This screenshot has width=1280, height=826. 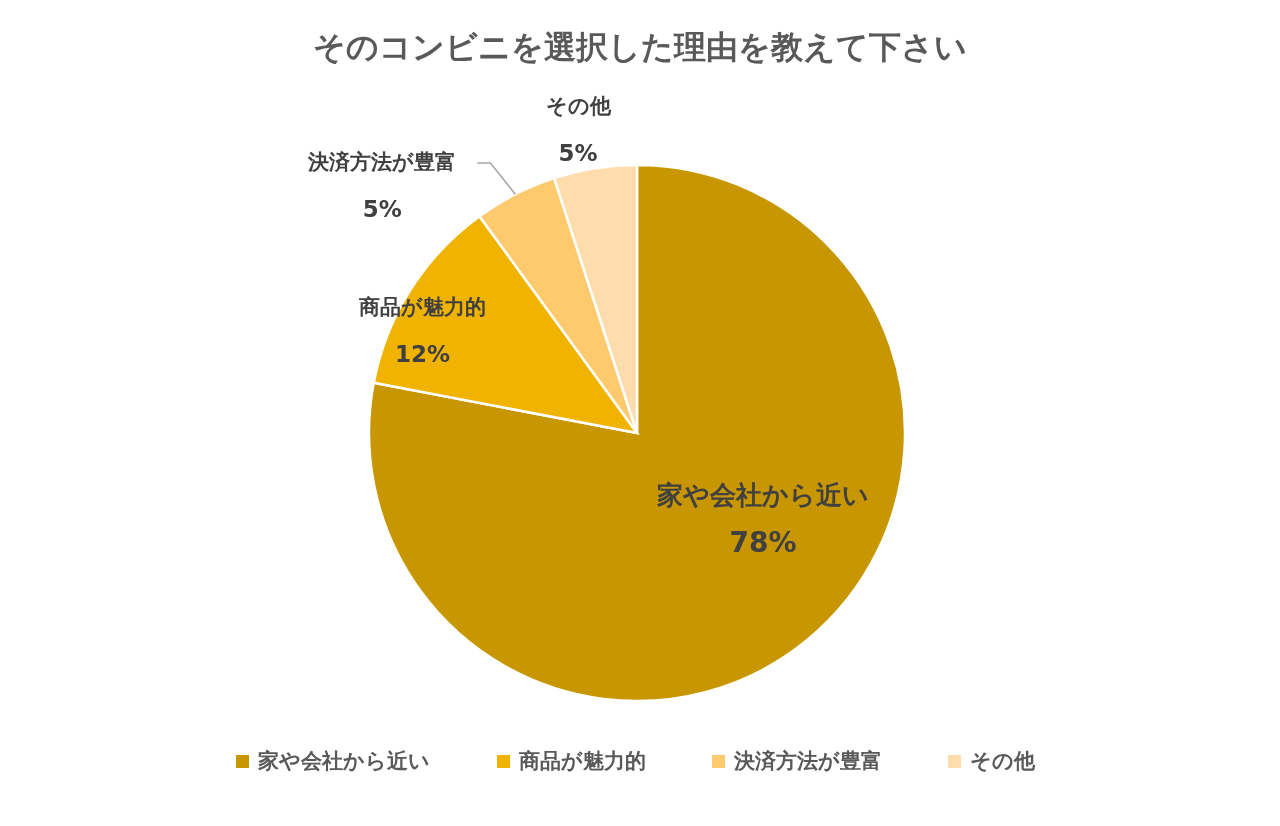 What do you see at coordinates (640, 47) in the screenshot?
I see `chart-title: そのコンビニを選択した理由を教えて下さい` at bounding box center [640, 47].